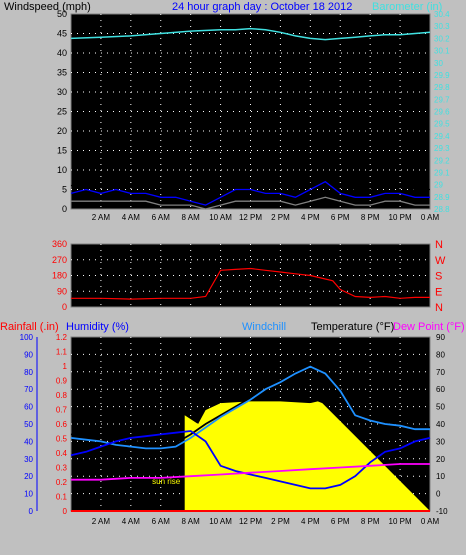 The height and width of the screenshot is (555, 466). What do you see at coordinates (62, 468) in the screenshot?
I see `rainfall-tick-label: 0.3` at bounding box center [62, 468].